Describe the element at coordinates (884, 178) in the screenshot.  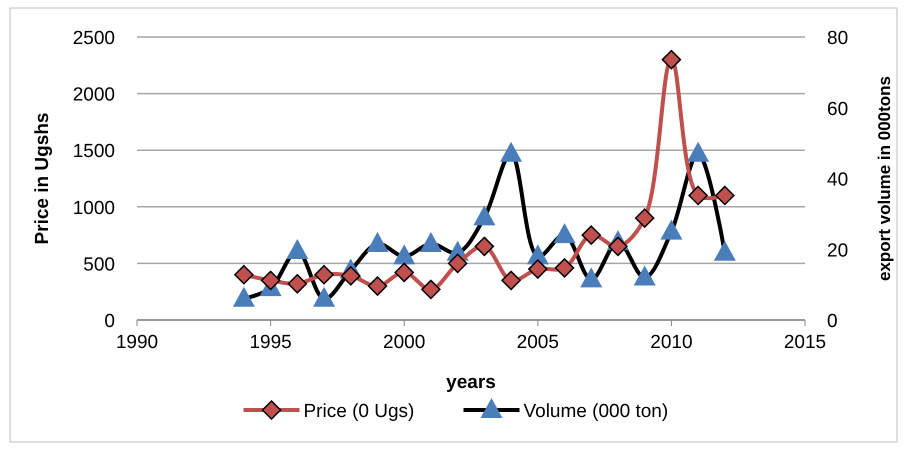
I see `y2-axis-title: export volume in 000tons` at that location.